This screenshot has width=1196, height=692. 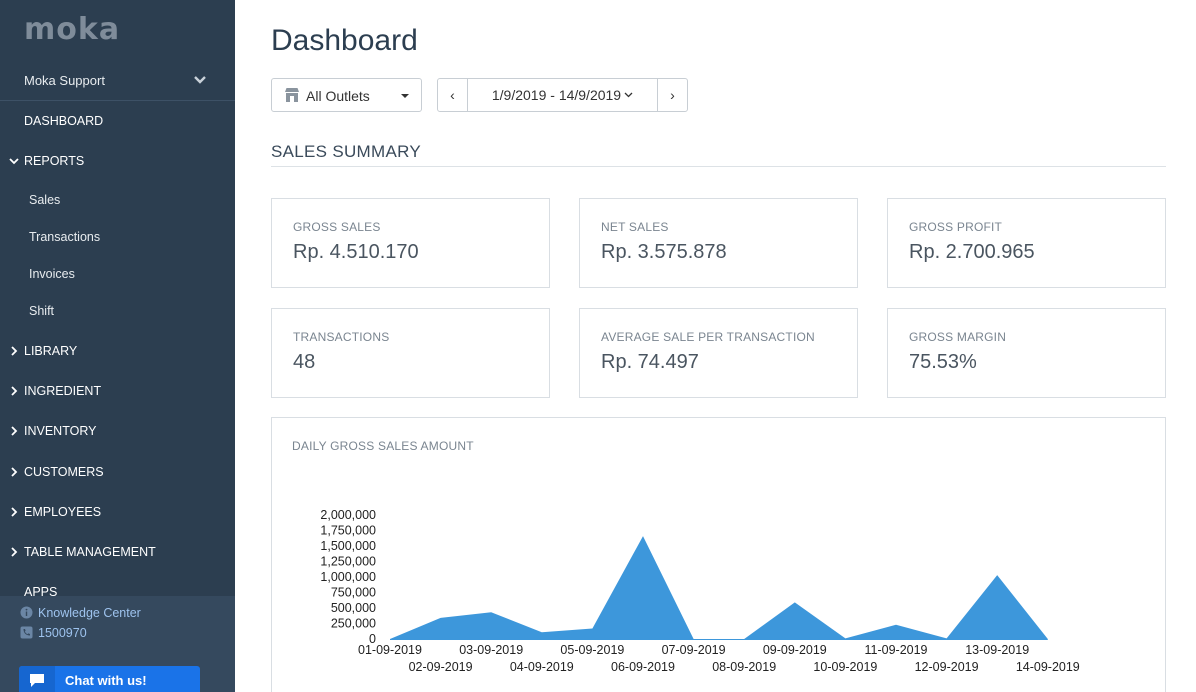 I want to click on y-tick-label: 1,000,000, so click(x=348, y=577).